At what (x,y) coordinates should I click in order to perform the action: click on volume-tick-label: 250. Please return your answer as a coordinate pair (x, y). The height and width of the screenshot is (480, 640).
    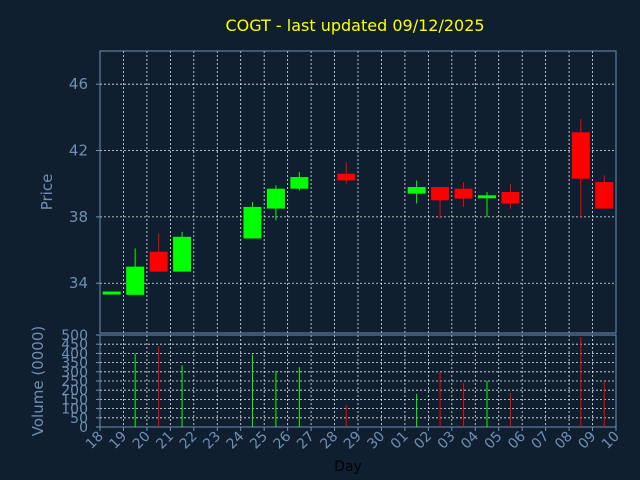
    Looking at the image, I should click on (74, 382).